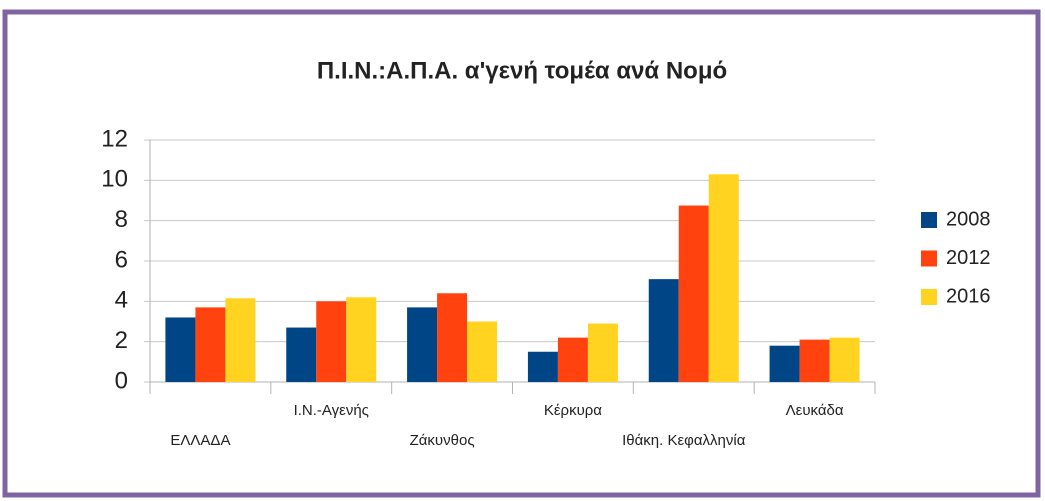 This screenshot has width=1045, height=501. Describe the element at coordinates (121, 380) in the screenshot. I see `y-tick-label: 0` at that location.